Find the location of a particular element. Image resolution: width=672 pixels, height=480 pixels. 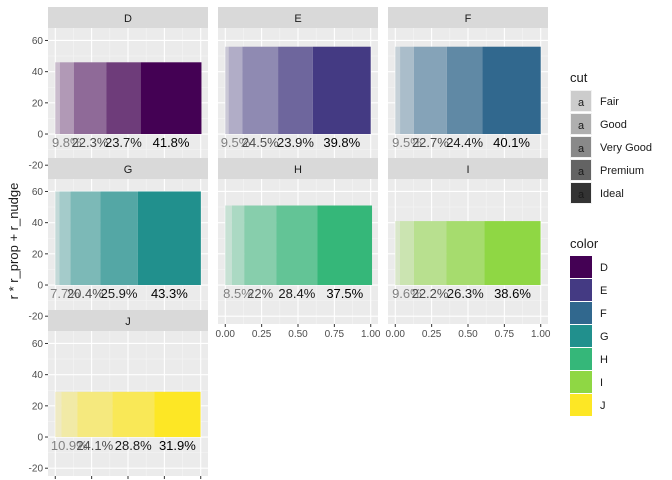

legend-color-entry: F is located at coordinates (603, 314).